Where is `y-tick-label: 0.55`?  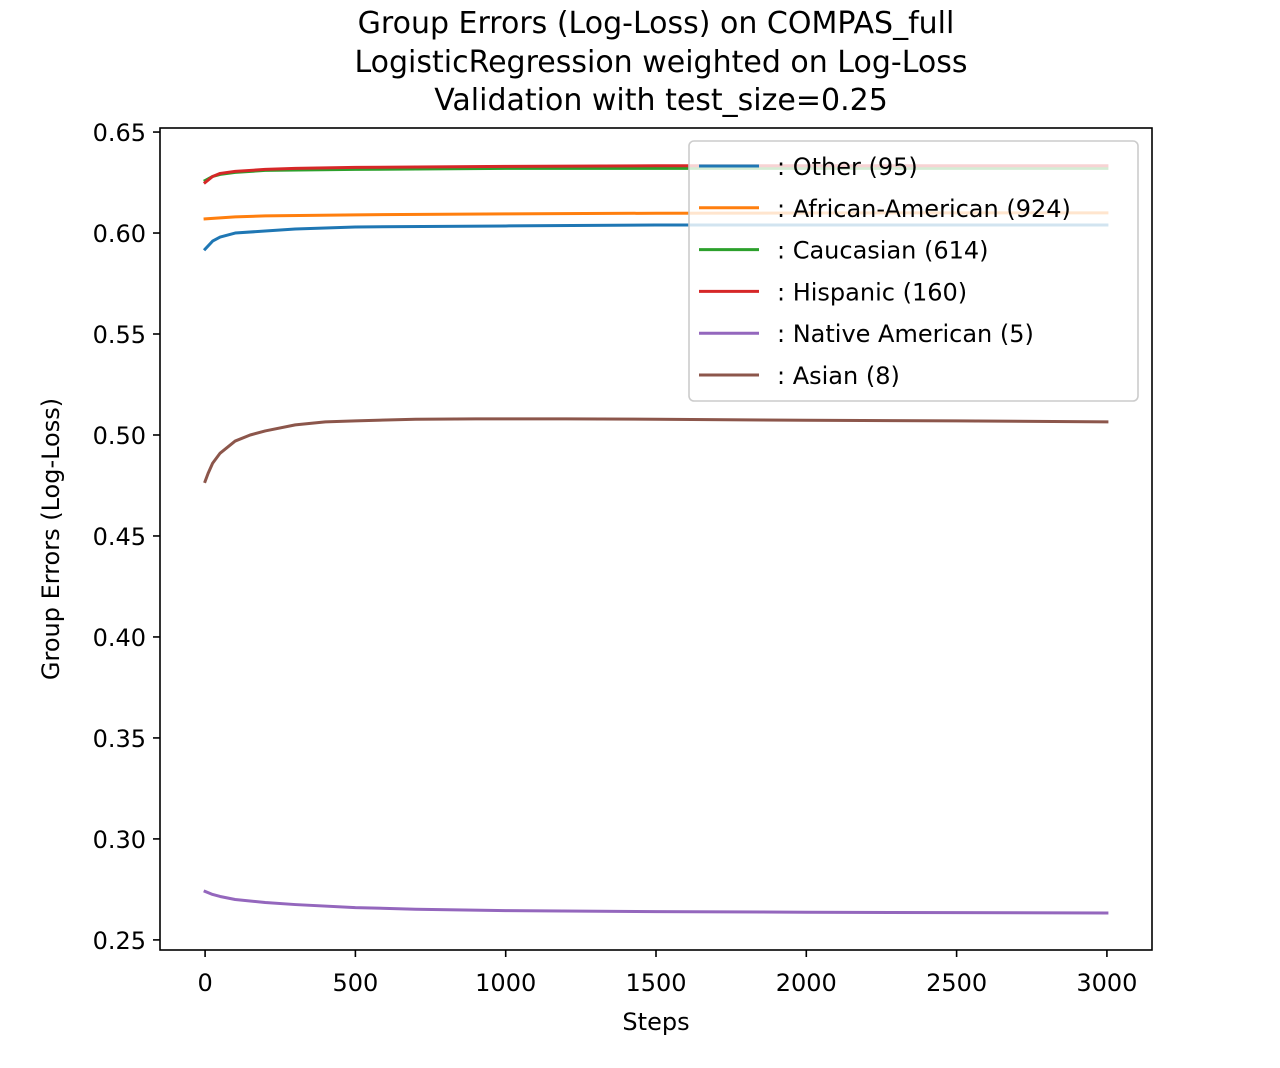
y-tick-label: 0.55 is located at coordinates (119, 335).